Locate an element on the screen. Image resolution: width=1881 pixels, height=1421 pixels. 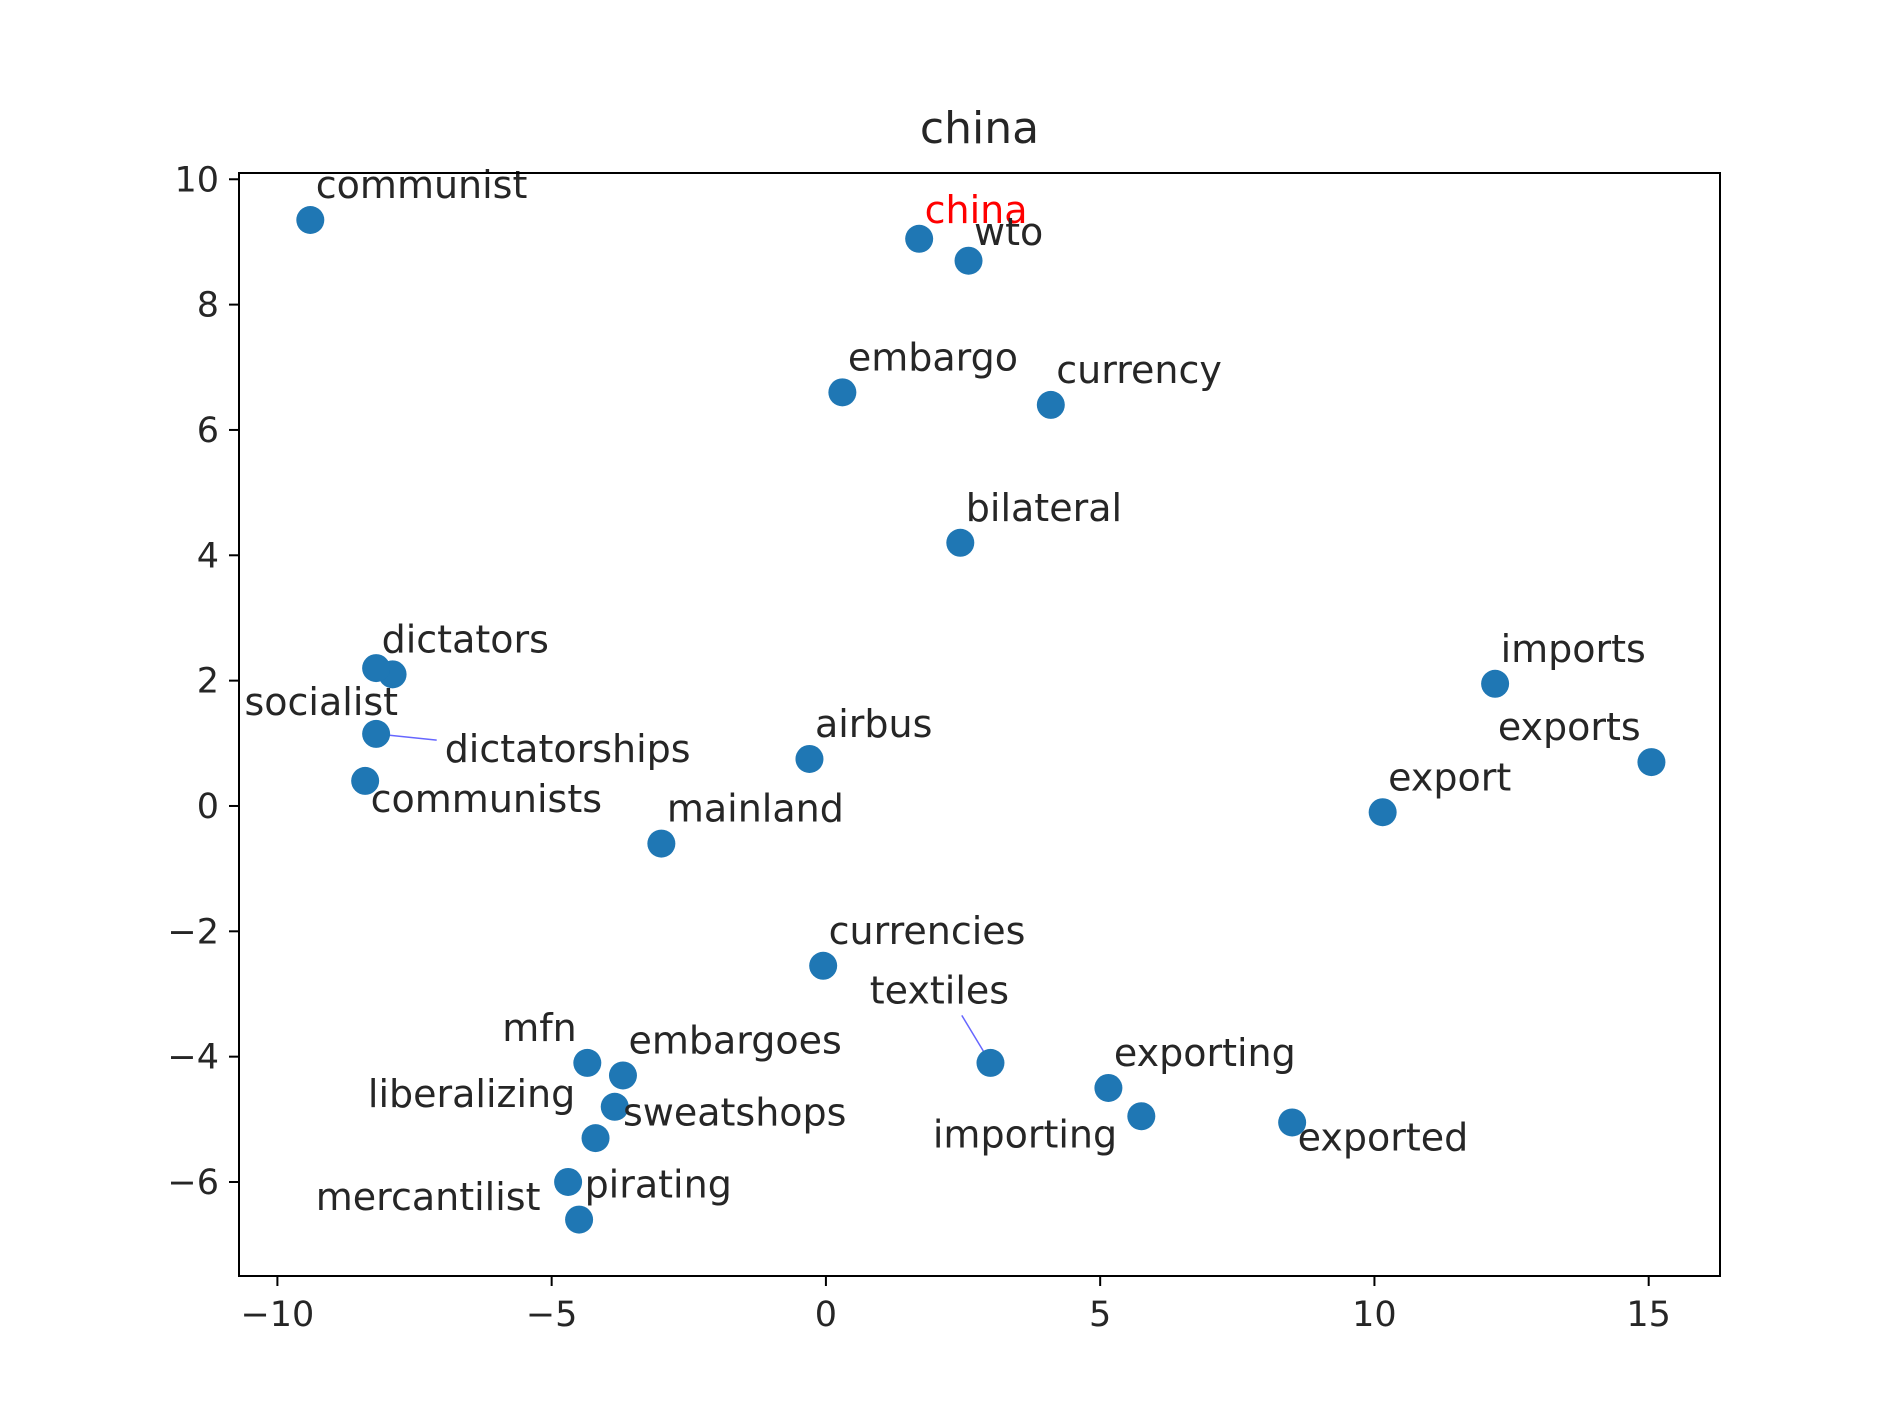
x-tick-label: −10 is located at coordinates (277, 1315).